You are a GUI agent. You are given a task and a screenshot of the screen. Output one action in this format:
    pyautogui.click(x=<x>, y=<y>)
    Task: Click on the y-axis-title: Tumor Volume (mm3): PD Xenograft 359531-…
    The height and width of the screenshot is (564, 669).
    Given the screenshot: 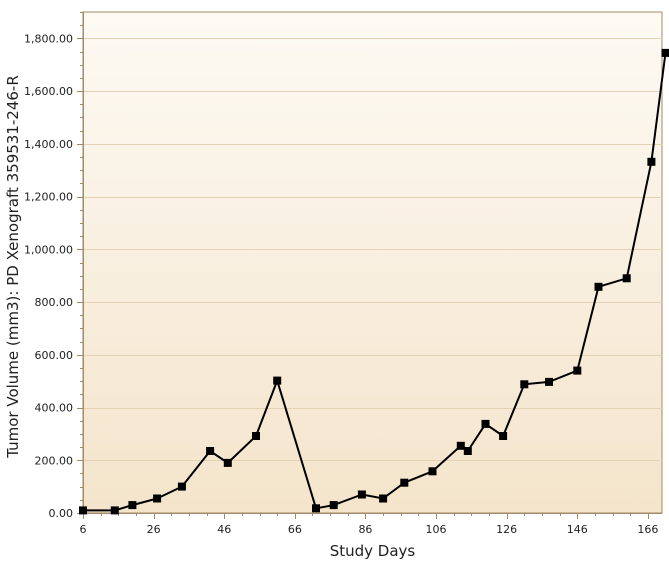 What is the action you would take?
    pyautogui.click(x=13, y=267)
    